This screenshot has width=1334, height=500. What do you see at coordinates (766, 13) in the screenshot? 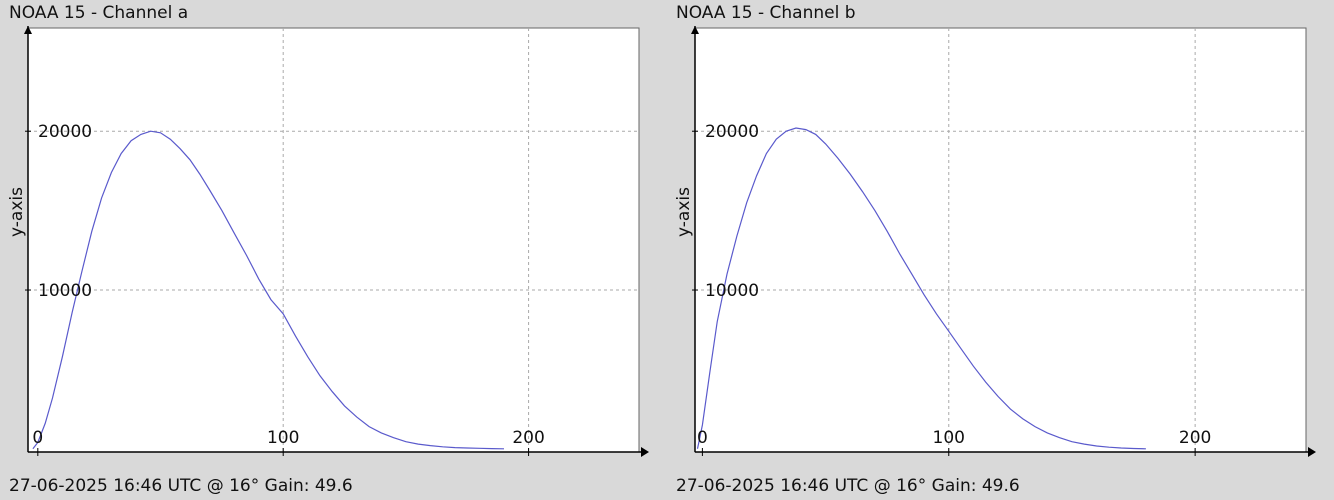
I see `chart-title: NOAA 15 - Channel b` at bounding box center [766, 13].